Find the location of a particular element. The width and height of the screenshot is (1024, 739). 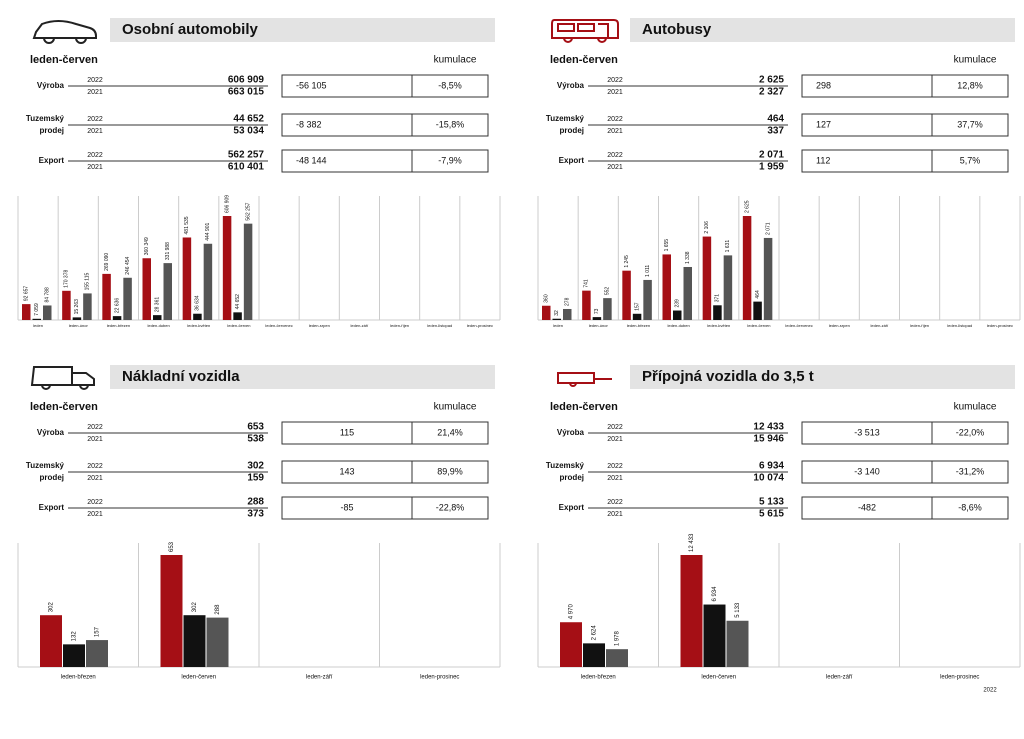

percent-value: -22,8% is located at coordinates (450, 507).